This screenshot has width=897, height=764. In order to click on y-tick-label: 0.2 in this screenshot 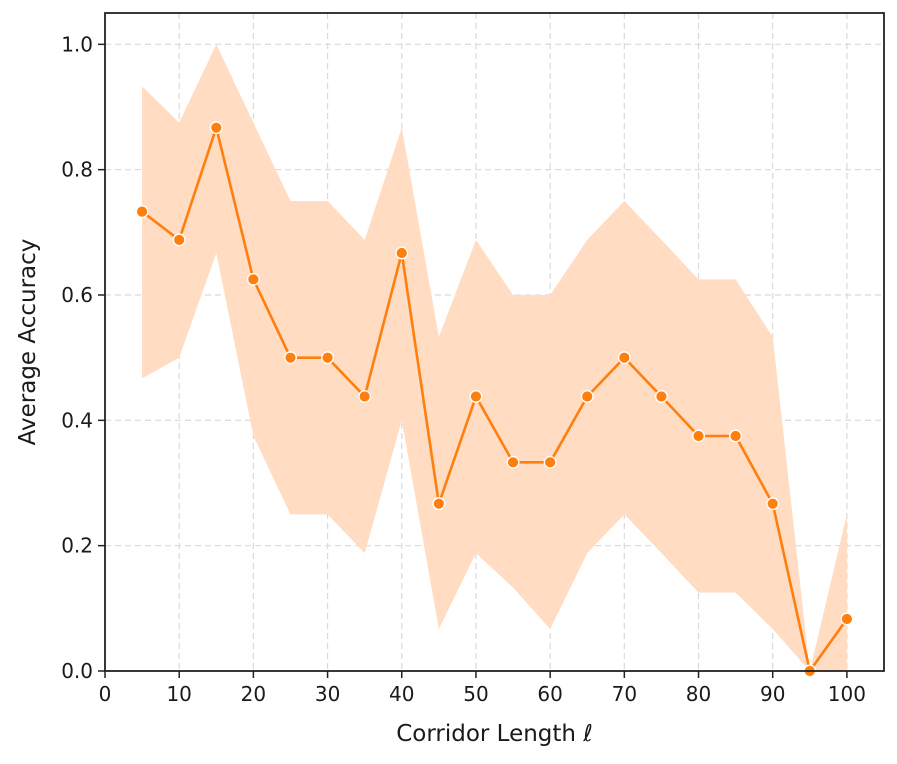, I will do `click(77, 546)`.